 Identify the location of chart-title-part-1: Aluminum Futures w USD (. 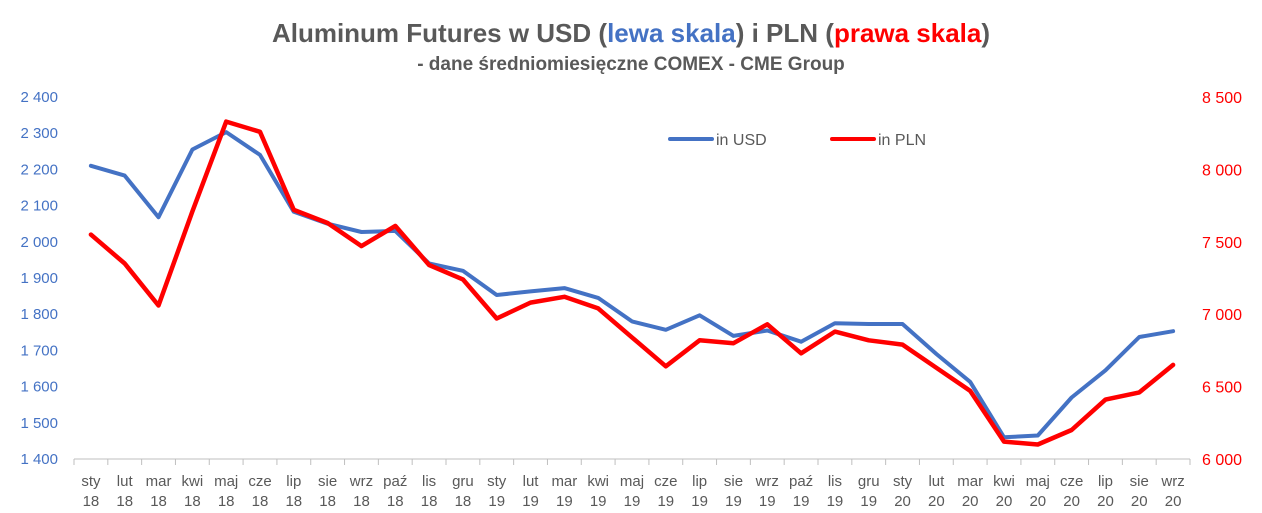
(439, 33).